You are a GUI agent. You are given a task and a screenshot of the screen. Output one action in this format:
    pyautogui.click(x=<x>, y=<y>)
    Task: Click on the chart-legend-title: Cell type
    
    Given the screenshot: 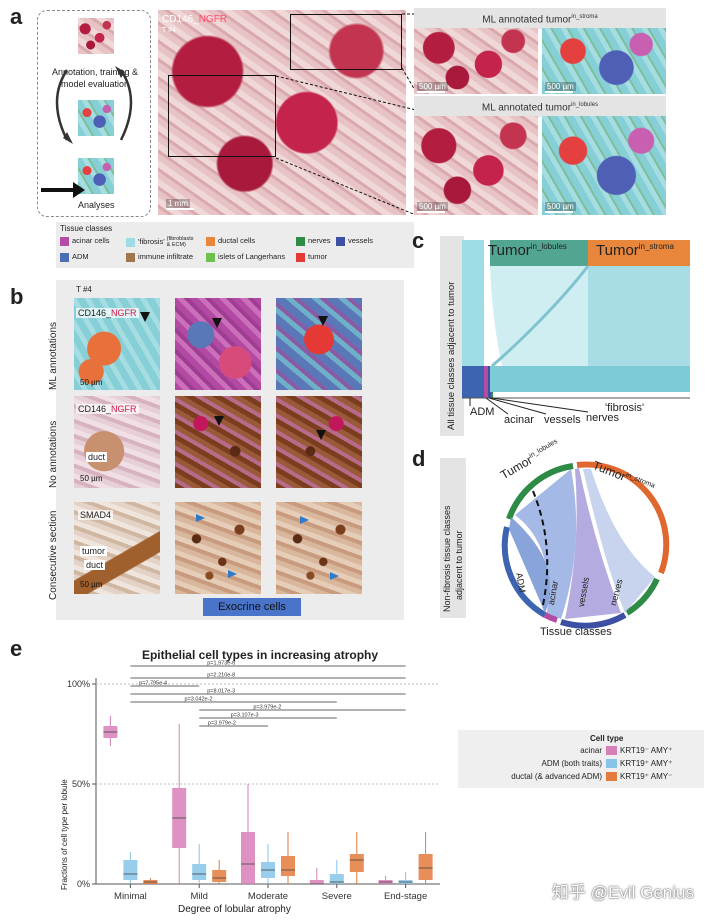 What is the action you would take?
    pyautogui.click(x=607, y=738)
    